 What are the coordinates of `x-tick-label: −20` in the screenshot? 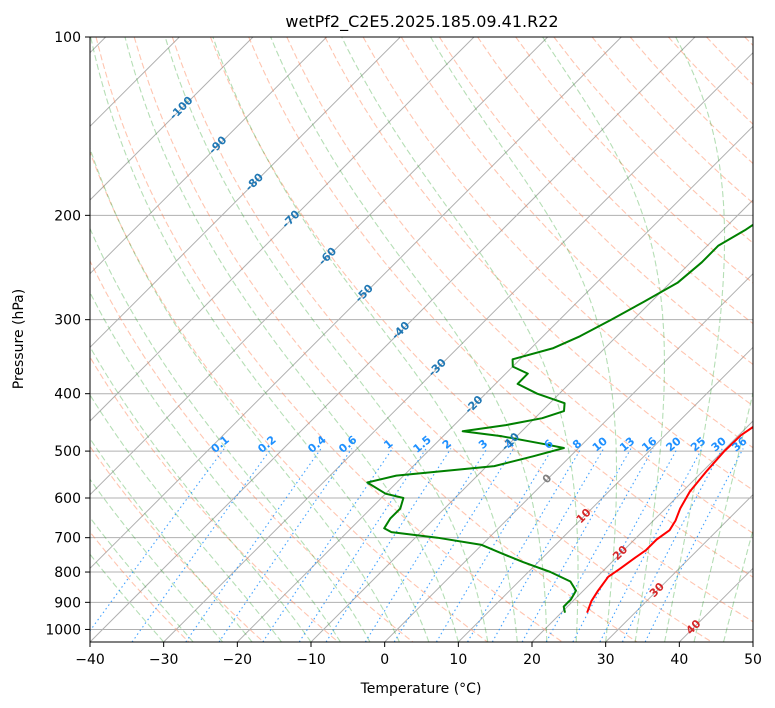 It's located at (238, 660).